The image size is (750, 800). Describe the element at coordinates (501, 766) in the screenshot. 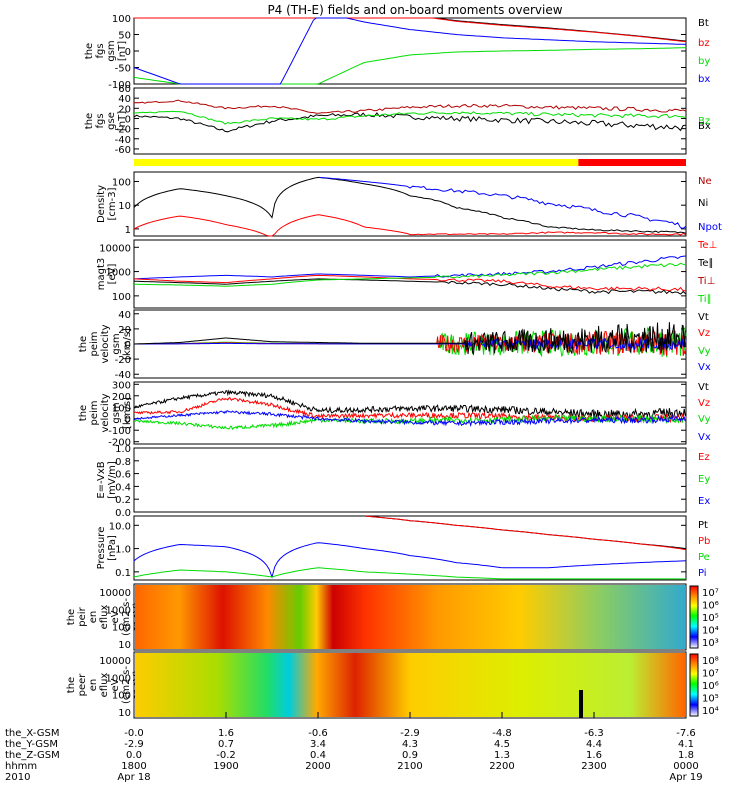

I see `x-value: 2200` at that location.